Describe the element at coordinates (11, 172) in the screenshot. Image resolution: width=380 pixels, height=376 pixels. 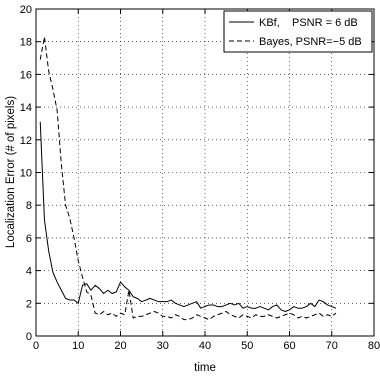
I see `y-axis-label: Localization Error (# of pixels)` at that location.